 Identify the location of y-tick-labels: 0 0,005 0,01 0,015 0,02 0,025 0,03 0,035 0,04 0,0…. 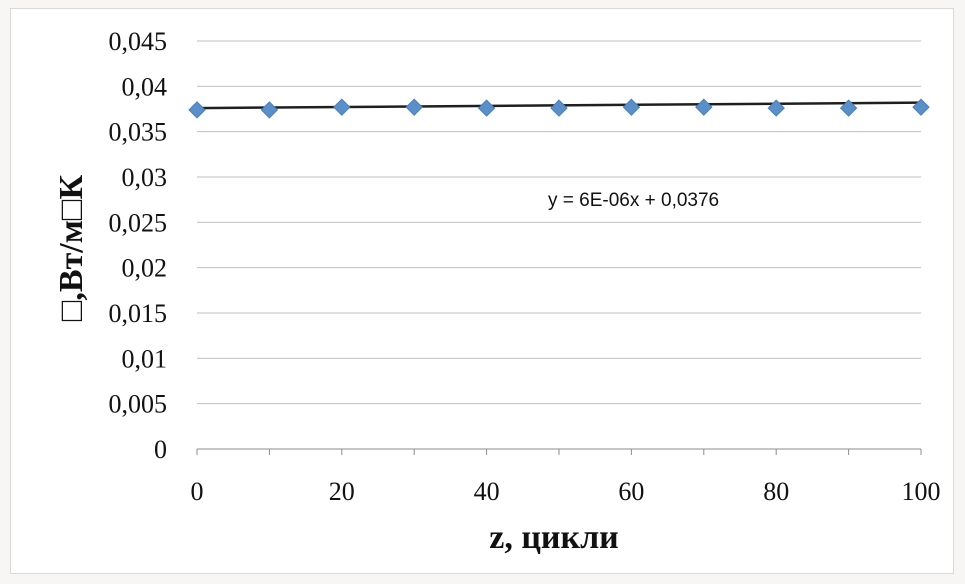
(138, 245).